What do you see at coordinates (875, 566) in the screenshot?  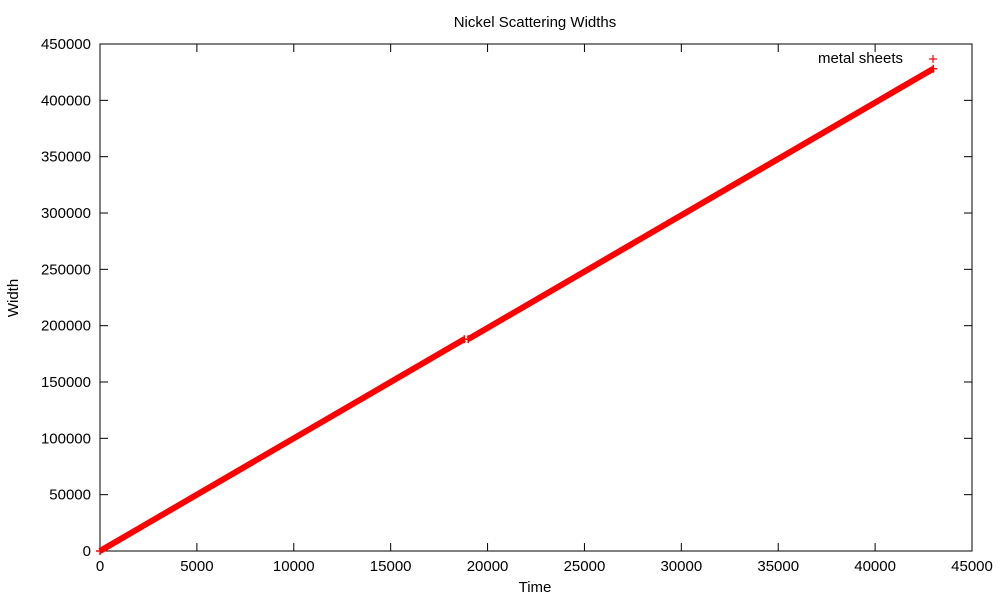 I see `x-tick-label: 40000` at bounding box center [875, 566].